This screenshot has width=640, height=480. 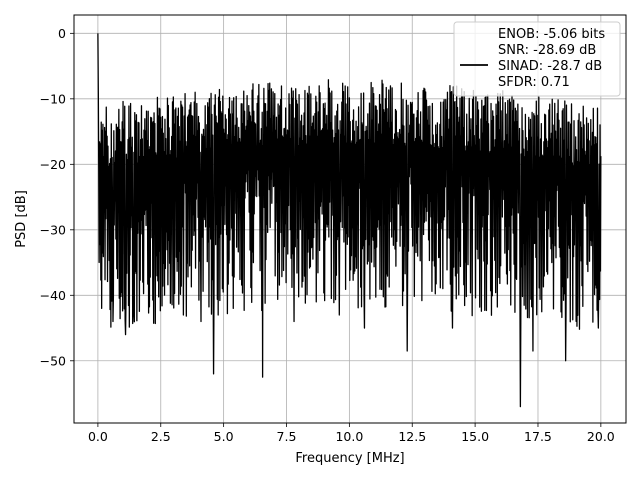 What do you see at coordinates (538, 436) in the screenshot?
I see `x-tick-label: 17.5` at bounding box center [538, 436].